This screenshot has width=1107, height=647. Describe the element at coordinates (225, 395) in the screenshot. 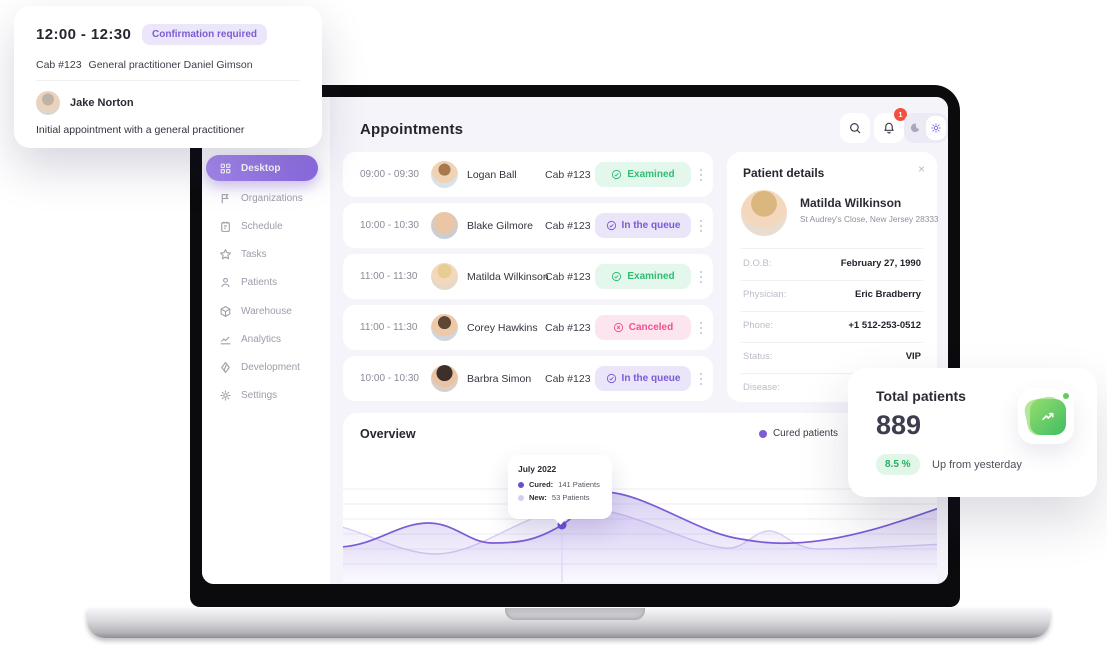

I see `gear-icon` at that location.